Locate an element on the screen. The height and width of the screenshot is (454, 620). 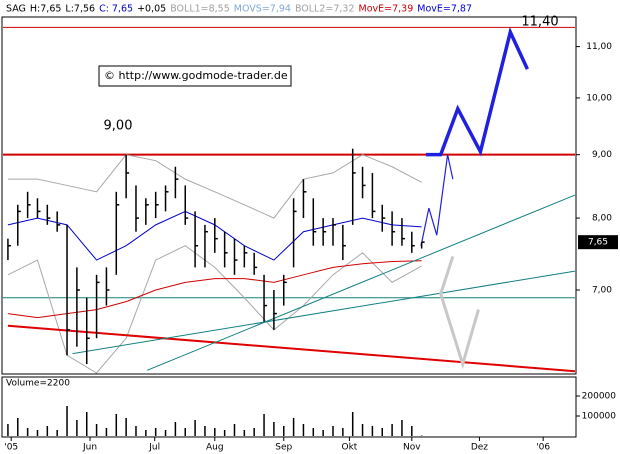
x-tick-label: Jul is located at coordinates (154, 448).